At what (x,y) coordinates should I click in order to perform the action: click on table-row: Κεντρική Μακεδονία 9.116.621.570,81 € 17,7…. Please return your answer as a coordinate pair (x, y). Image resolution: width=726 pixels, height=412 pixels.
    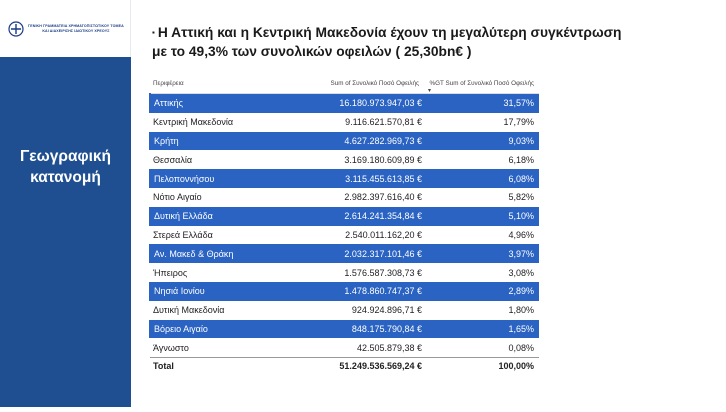
    Looking at the image, I should click on (344, 122).